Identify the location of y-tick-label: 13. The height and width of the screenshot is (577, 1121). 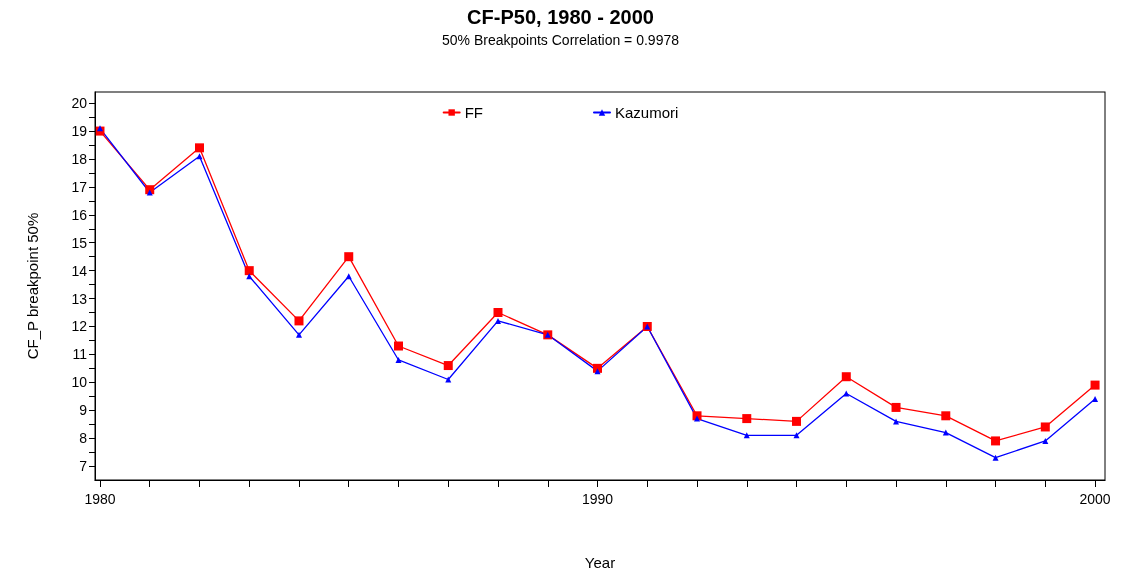
(79, 298).